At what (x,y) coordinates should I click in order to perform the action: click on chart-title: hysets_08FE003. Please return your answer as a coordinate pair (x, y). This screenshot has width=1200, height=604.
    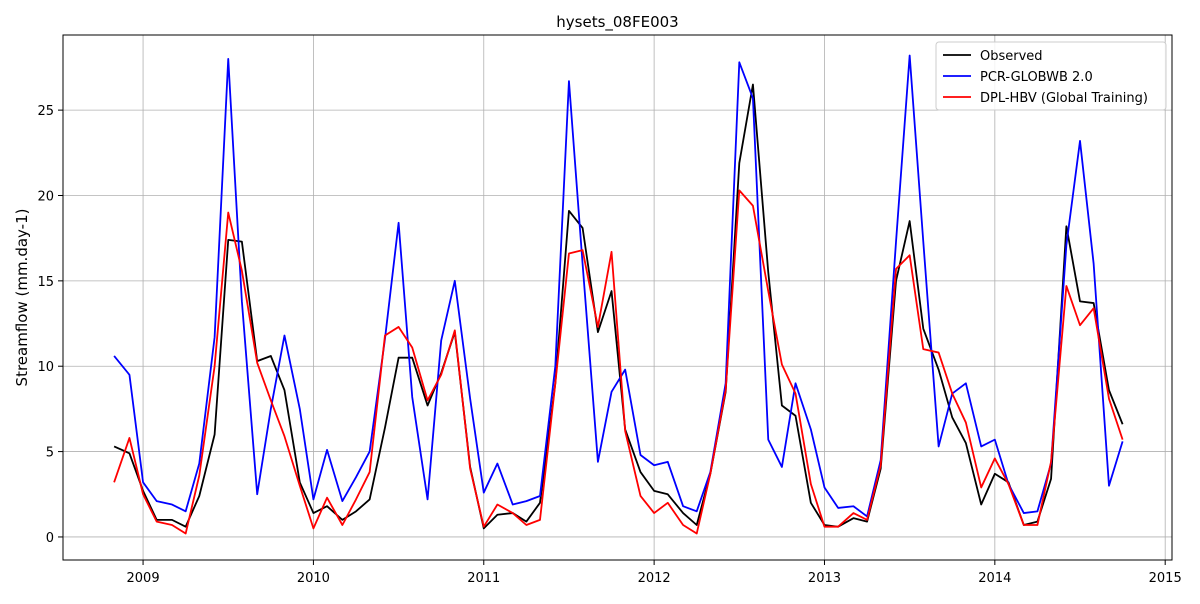
    Looking at the image, I should click on (617, 22).